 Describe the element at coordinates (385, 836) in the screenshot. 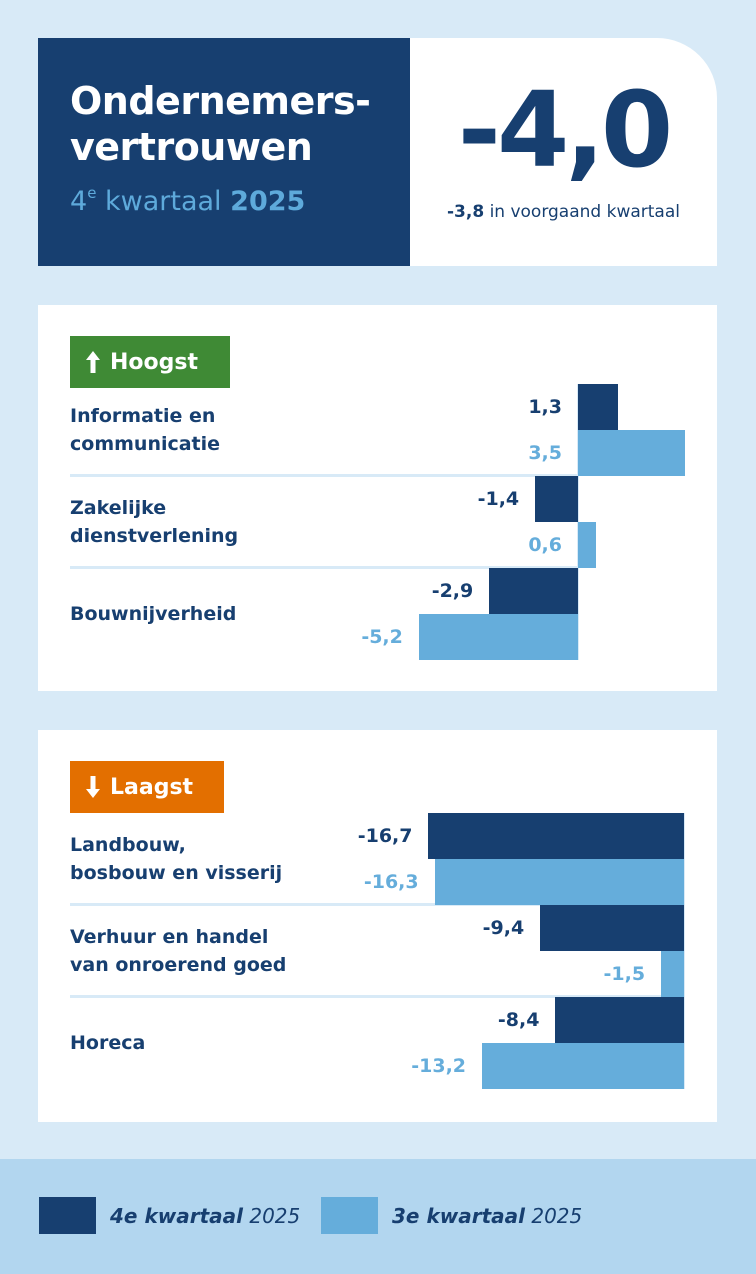

I see `value-label-current: -16,7` at that location.